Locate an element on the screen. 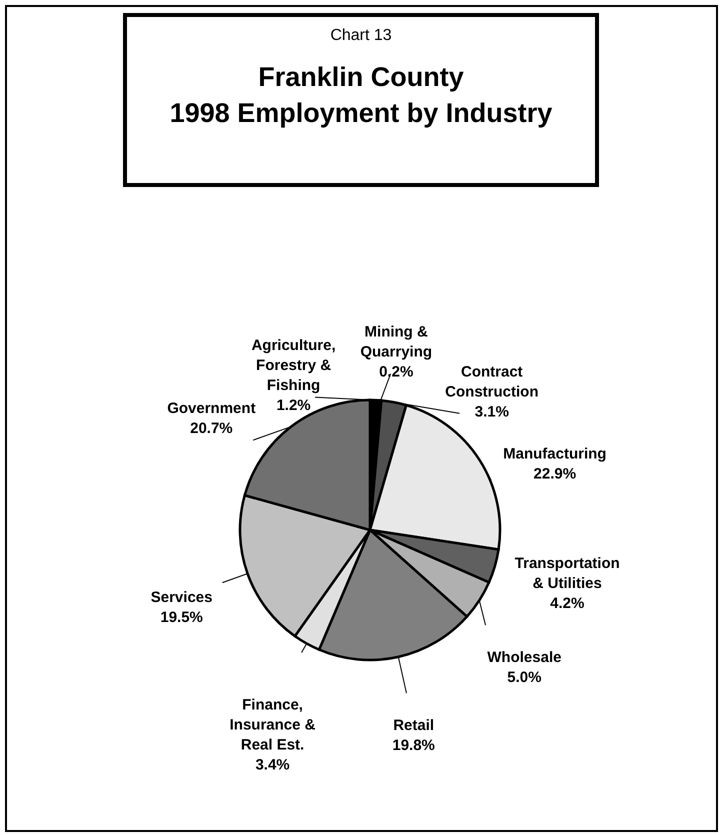 Image resolution: width=723 pixels, height=835 pixels. slice-label: Wholesale is located at coordinates (524, 657).